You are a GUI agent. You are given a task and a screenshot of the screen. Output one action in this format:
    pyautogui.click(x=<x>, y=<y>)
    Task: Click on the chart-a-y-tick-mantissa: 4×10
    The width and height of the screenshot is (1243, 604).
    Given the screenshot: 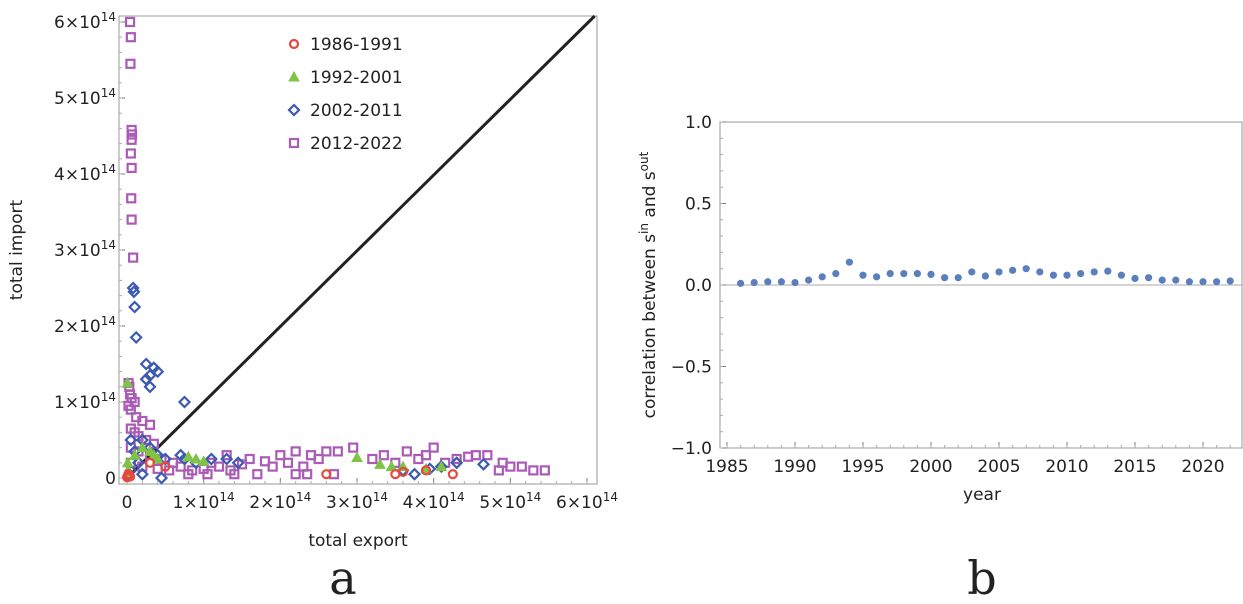 What is the action you would take?
    pyautogui.click(x=77, y=175)
    